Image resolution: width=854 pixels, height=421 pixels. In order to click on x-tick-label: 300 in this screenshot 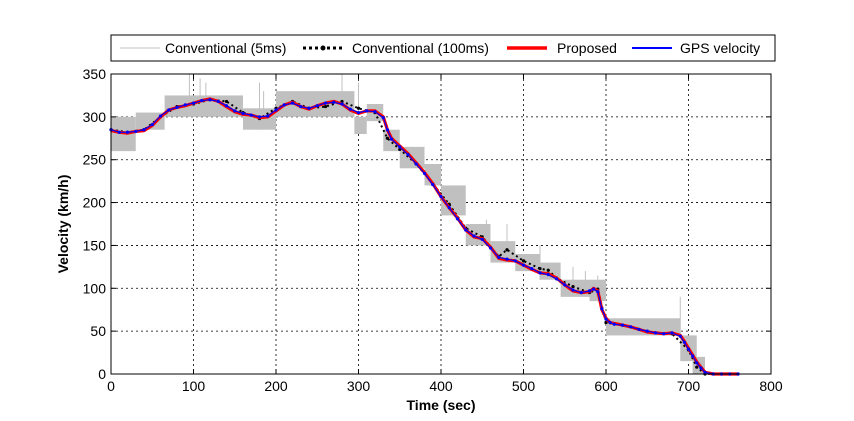, I will do `click(359, 386)`.